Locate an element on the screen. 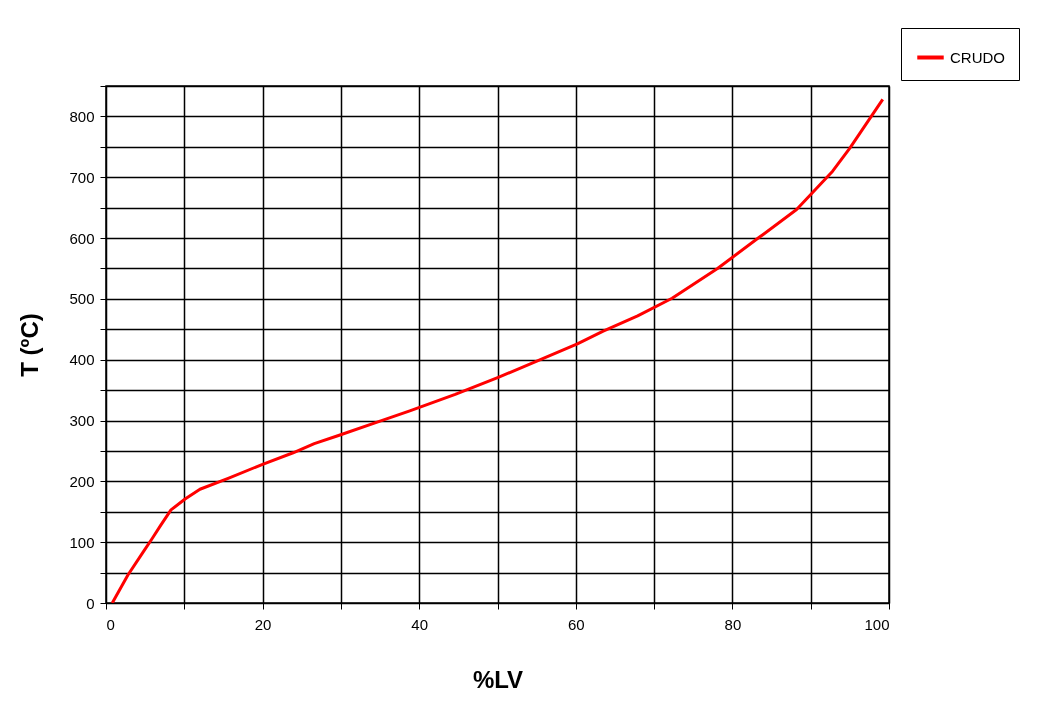 This screenshot has width=1061, height=728. y-tick-label: 200 is located at coordinates (82, 481).